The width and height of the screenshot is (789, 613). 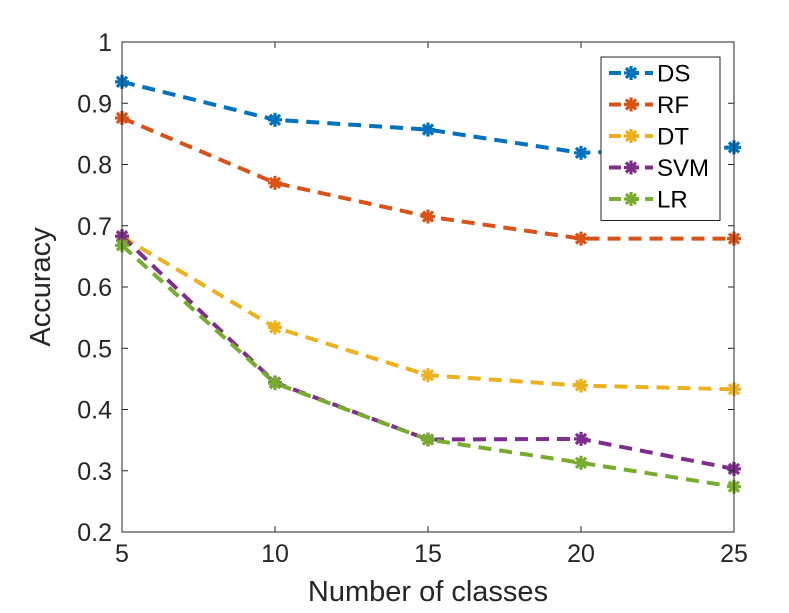 What do you see at coordinates (94, 104) in the screenshot?
I see `y-tick-label: 0.9` at bounding box center [94, 104].